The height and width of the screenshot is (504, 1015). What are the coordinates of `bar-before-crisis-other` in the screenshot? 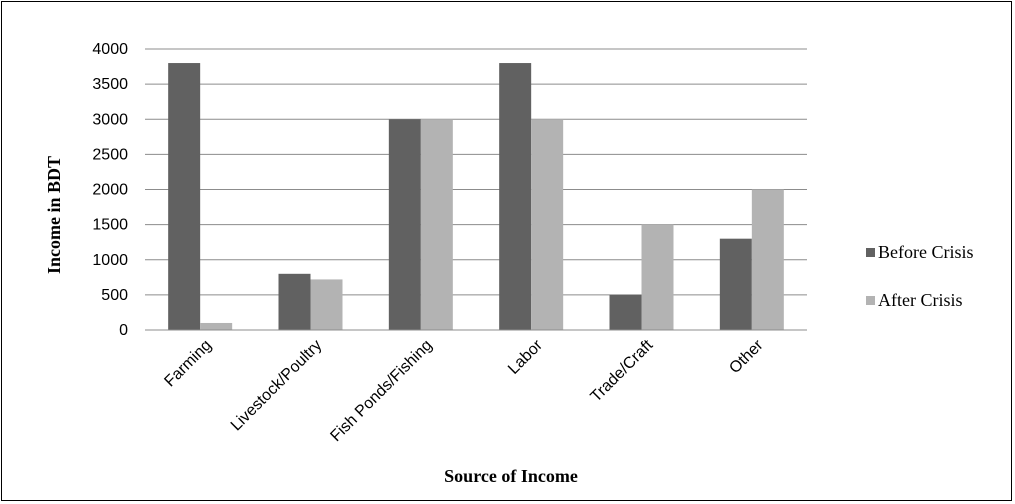 It's located at (735, 284).